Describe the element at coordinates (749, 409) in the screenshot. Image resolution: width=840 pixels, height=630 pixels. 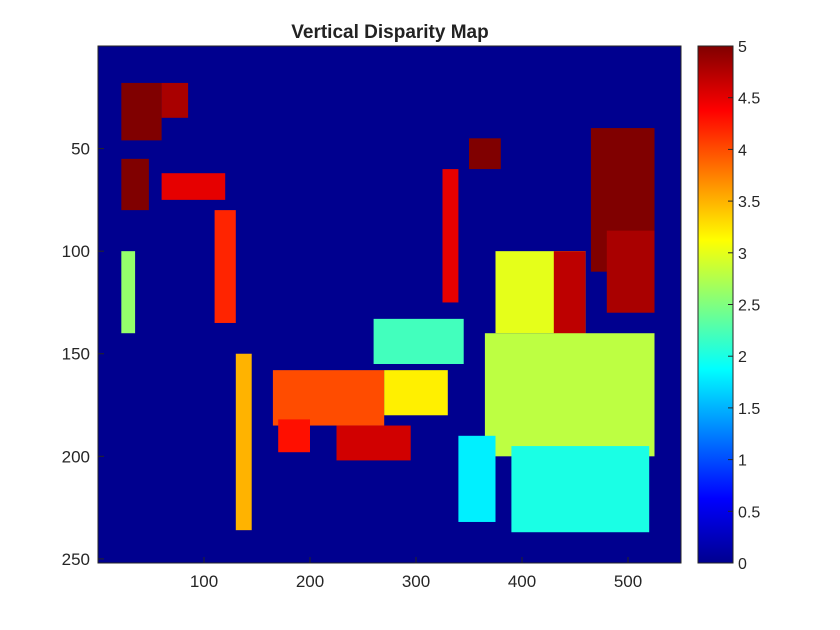
I see `colorbar-tick-label: 1.5` at that location.